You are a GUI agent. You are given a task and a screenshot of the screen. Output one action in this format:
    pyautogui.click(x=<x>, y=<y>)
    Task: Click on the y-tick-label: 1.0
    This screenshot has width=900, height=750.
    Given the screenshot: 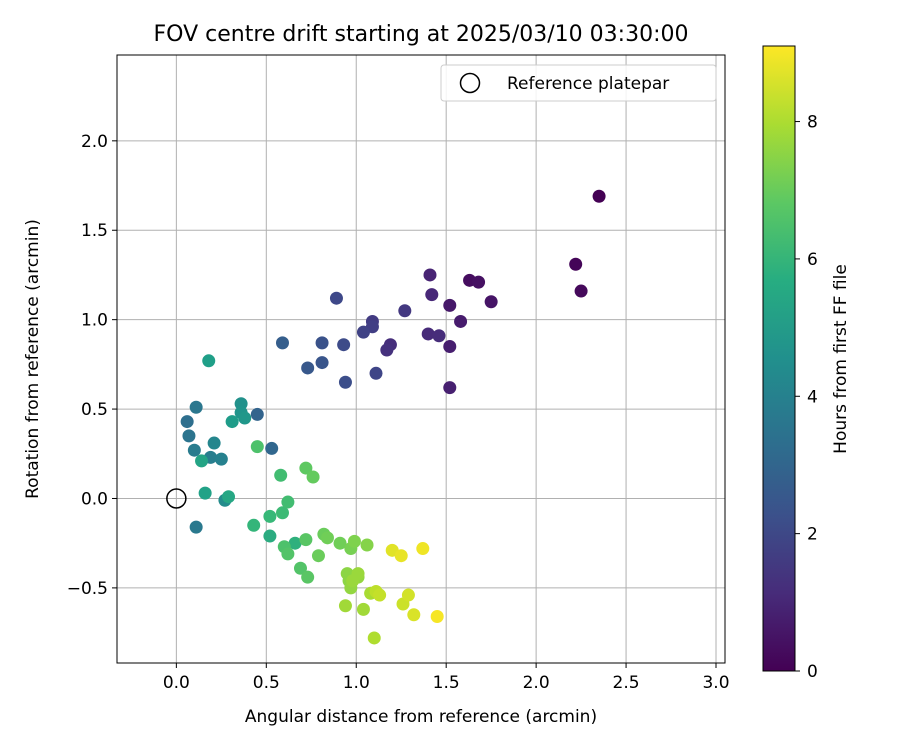 What is the action you would take?
    pyautogui.click(x=94, y=321)
    